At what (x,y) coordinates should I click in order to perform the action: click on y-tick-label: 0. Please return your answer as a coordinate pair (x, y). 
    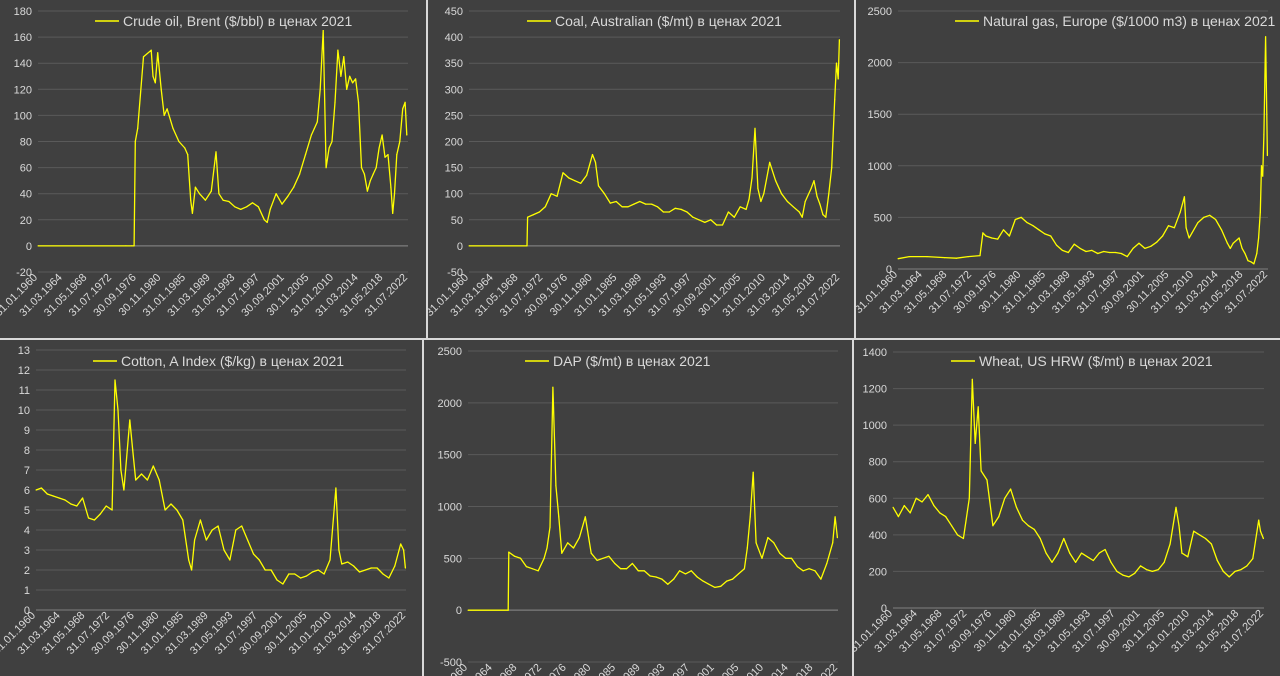
    Looking at the image, I should click on (459, 611).